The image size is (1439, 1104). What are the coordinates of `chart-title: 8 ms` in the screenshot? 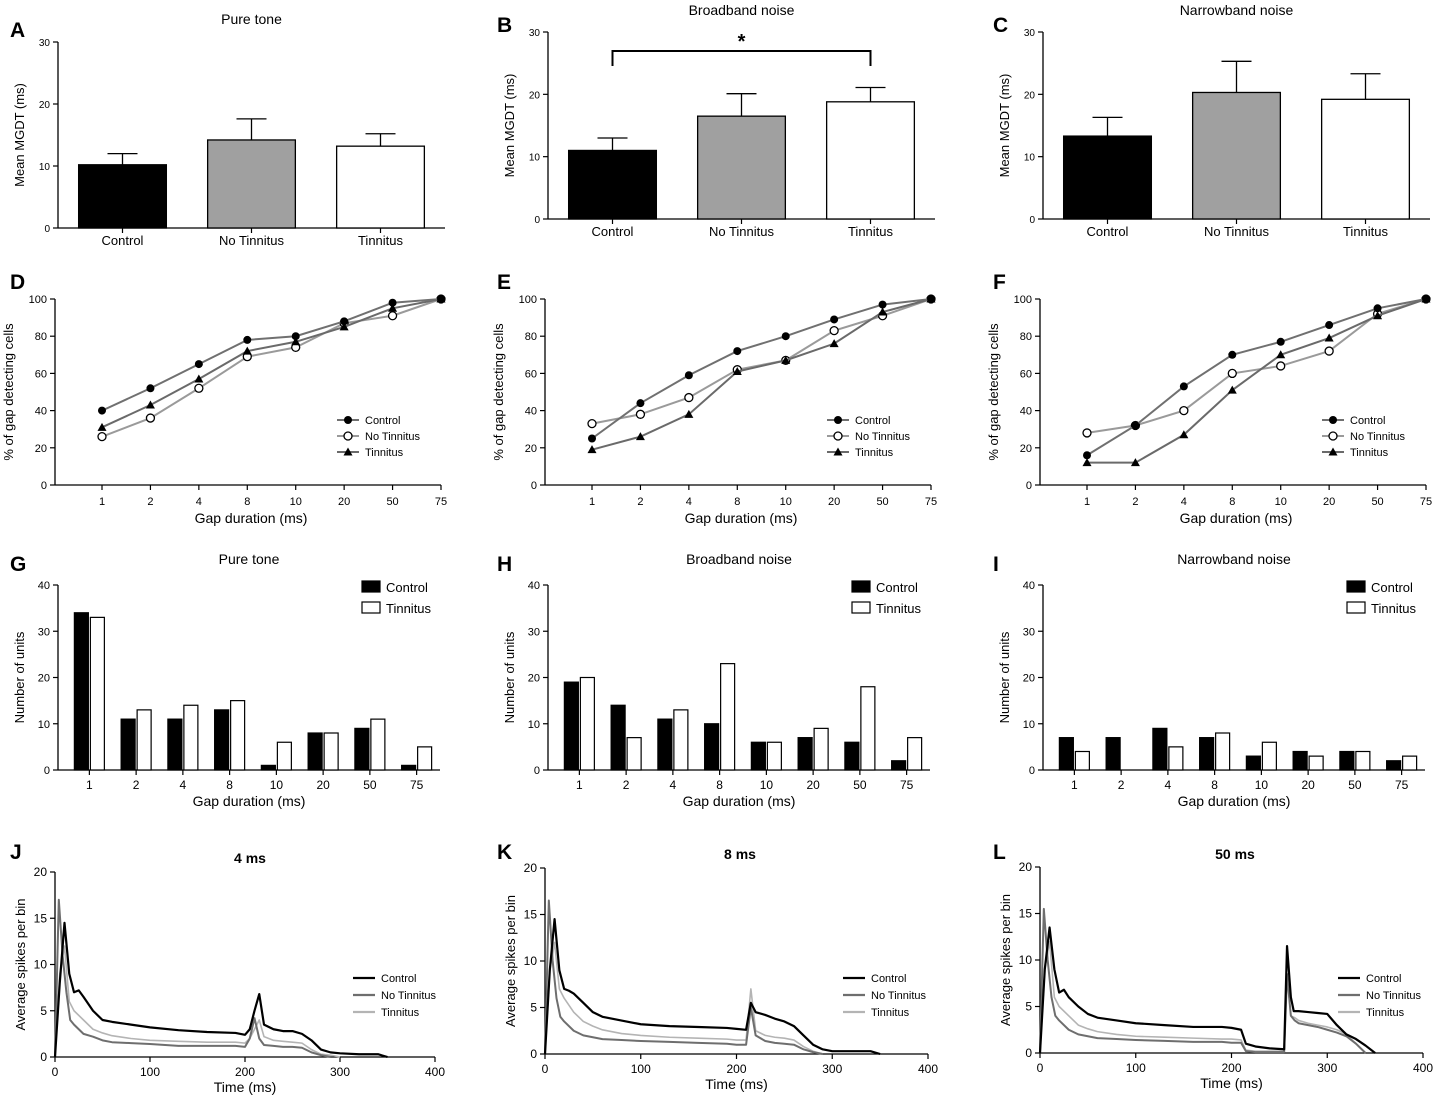 It's located at (740, 854).